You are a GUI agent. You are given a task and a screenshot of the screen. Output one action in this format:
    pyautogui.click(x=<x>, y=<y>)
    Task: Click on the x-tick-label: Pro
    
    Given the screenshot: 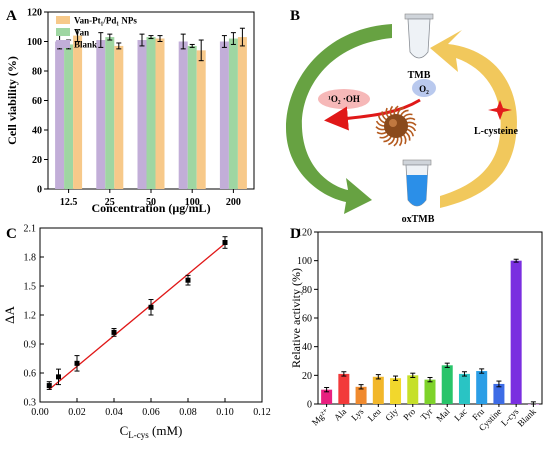 What is the action you would take?
    pyautogui.click(x=409, y=414)
    